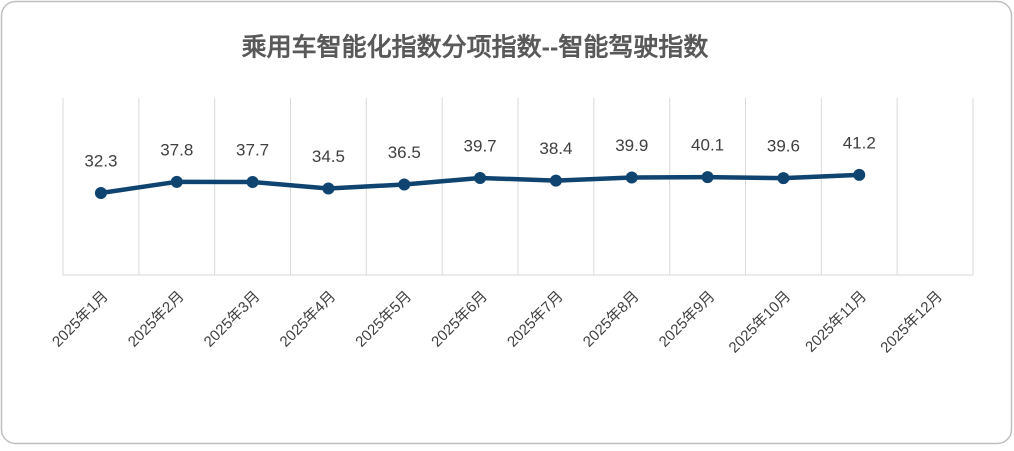  What do you see at coordinates (555, 148) in the screenshot?
I see `data-label: 38.4` at bounding box center [555, 148].